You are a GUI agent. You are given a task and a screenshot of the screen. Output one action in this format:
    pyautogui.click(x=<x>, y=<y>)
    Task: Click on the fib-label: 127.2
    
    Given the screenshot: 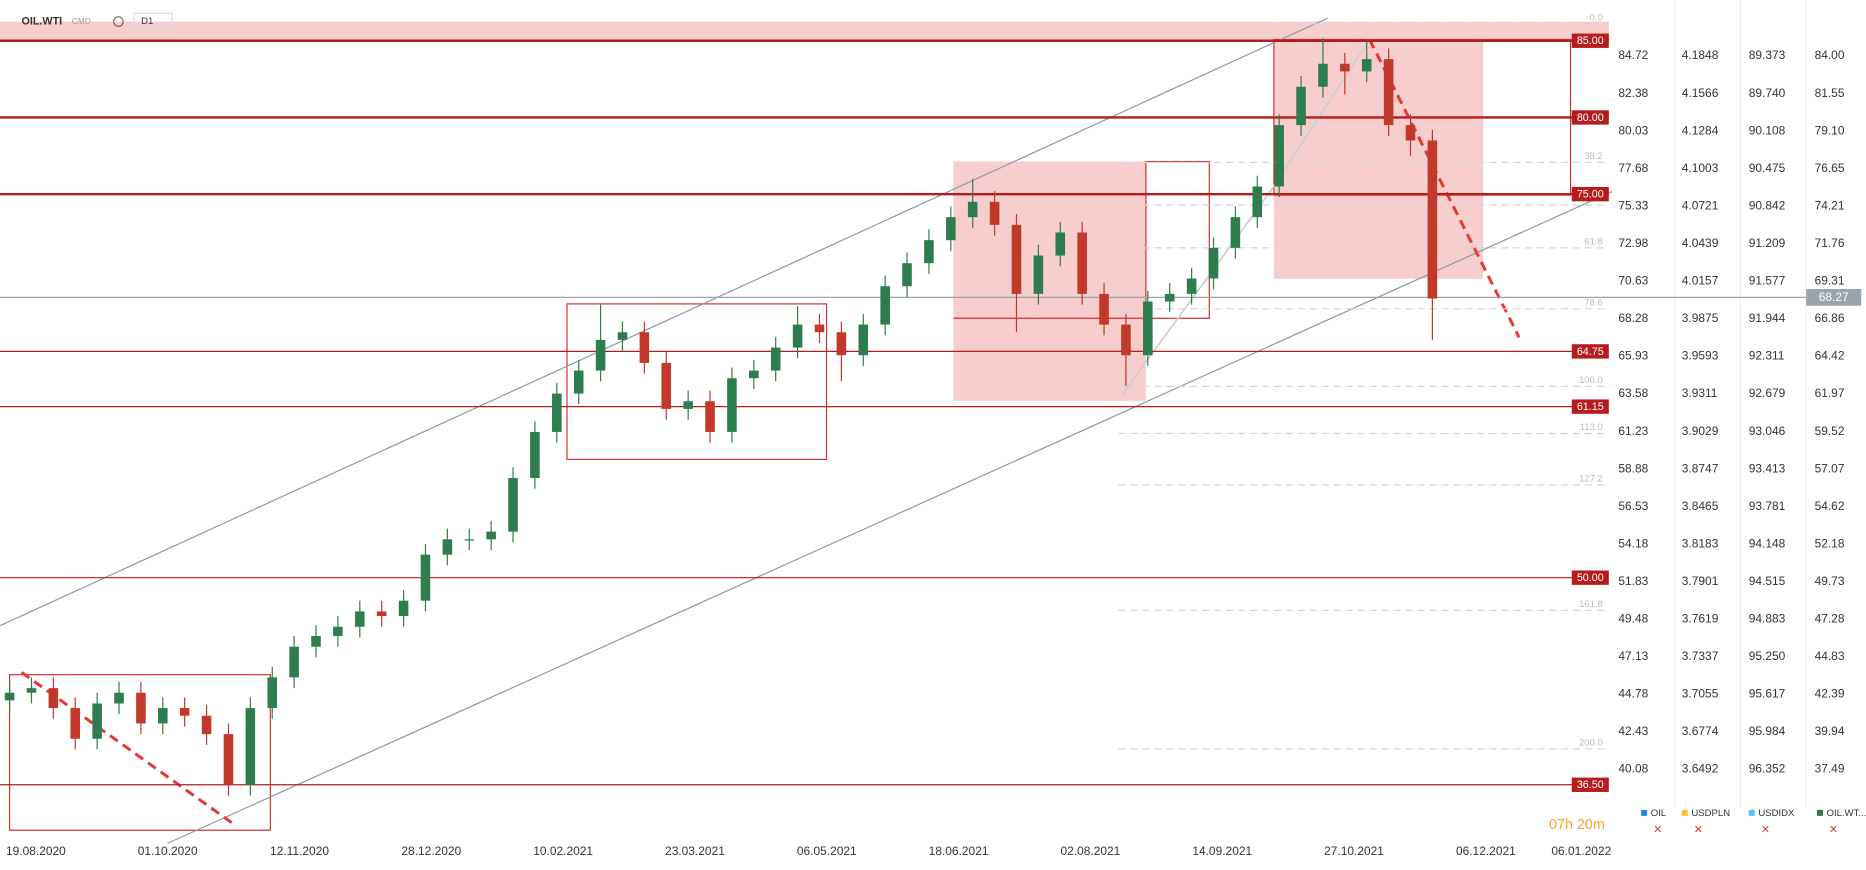 What is the action you would take?
    pyautogui.click(x=1591, y=479)
    